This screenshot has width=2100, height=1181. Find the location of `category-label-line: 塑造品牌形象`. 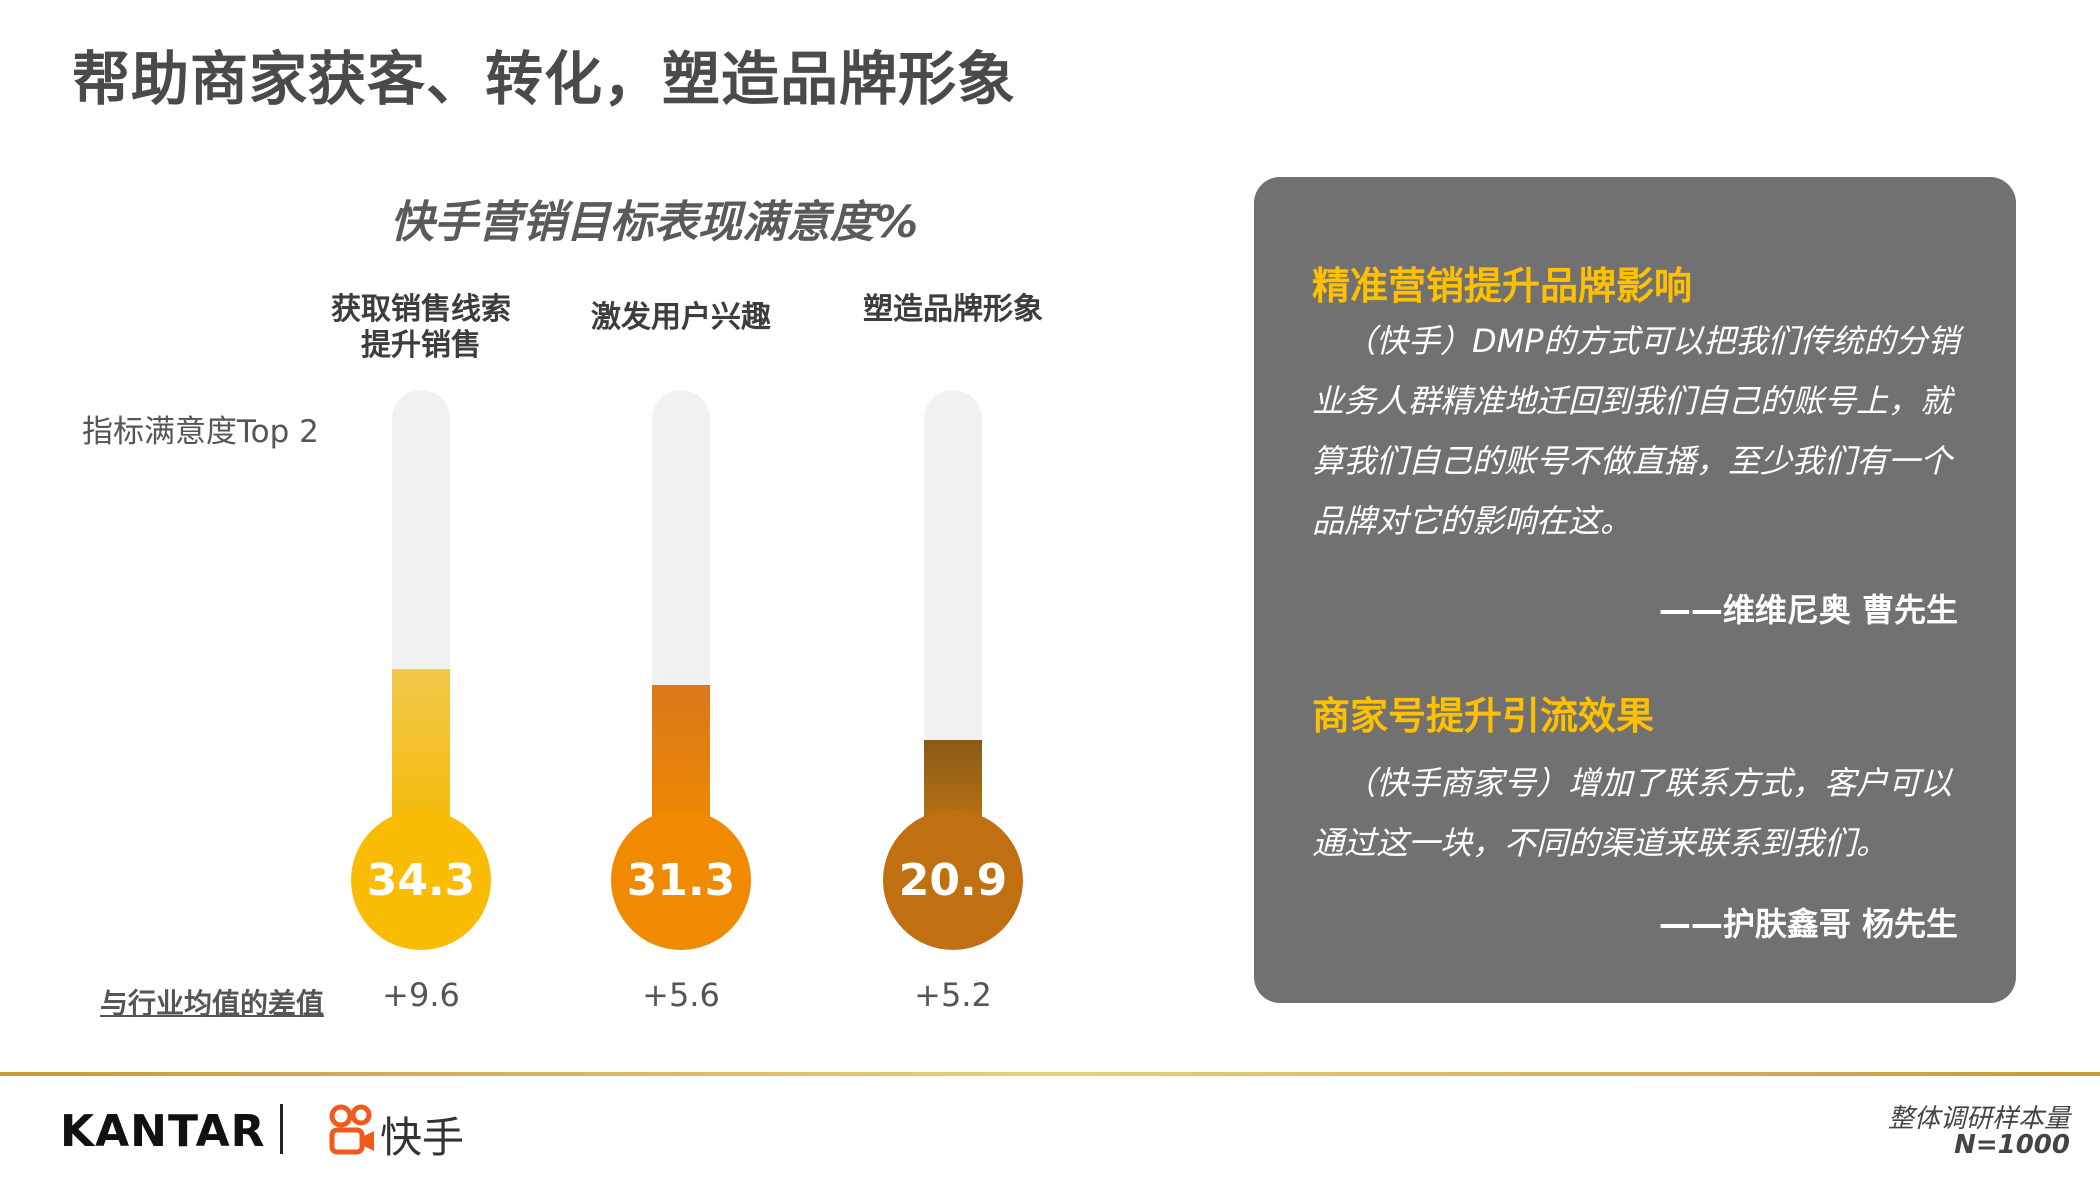

category-label-line: 塑造品牌形象 is located at coordinates (953, 309).